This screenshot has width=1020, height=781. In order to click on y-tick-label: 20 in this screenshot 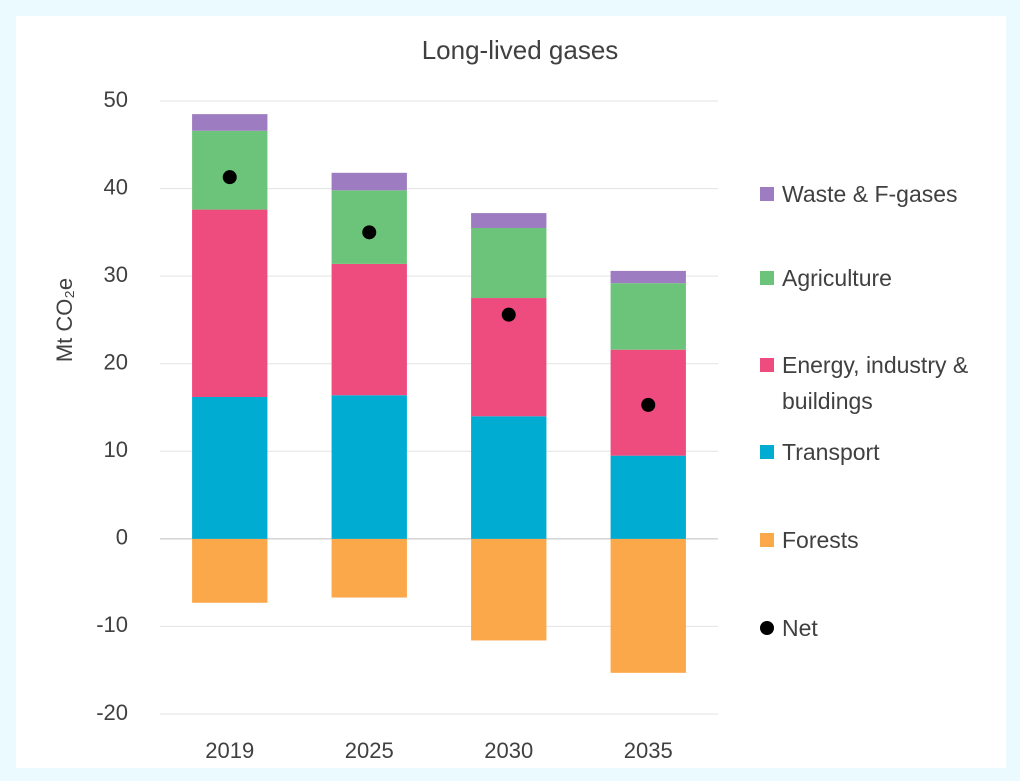, I will do `click(116, 362)`.